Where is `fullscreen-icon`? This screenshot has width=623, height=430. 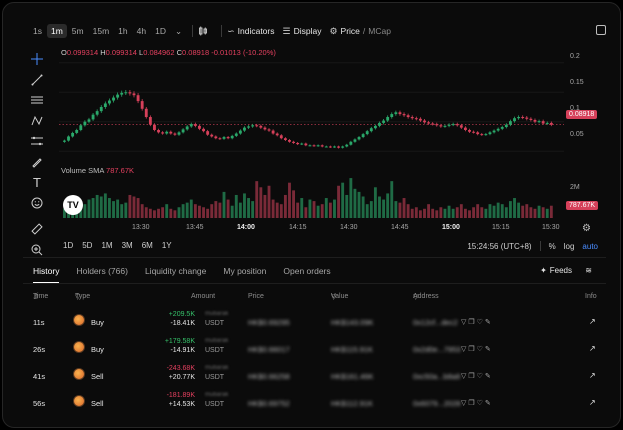 fullscreen-icon is located at coordinates (601, 30).